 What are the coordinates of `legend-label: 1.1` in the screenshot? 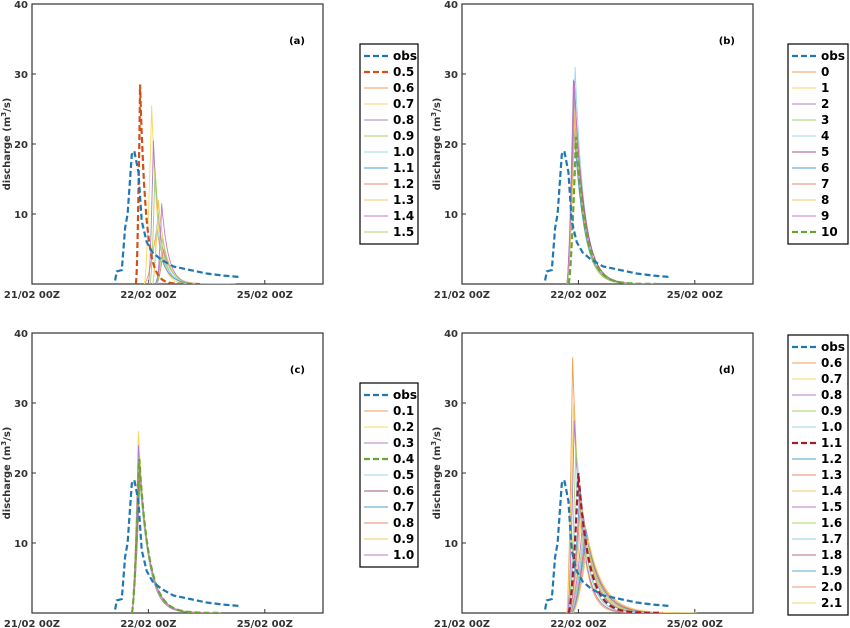 It's located at (403, 168).